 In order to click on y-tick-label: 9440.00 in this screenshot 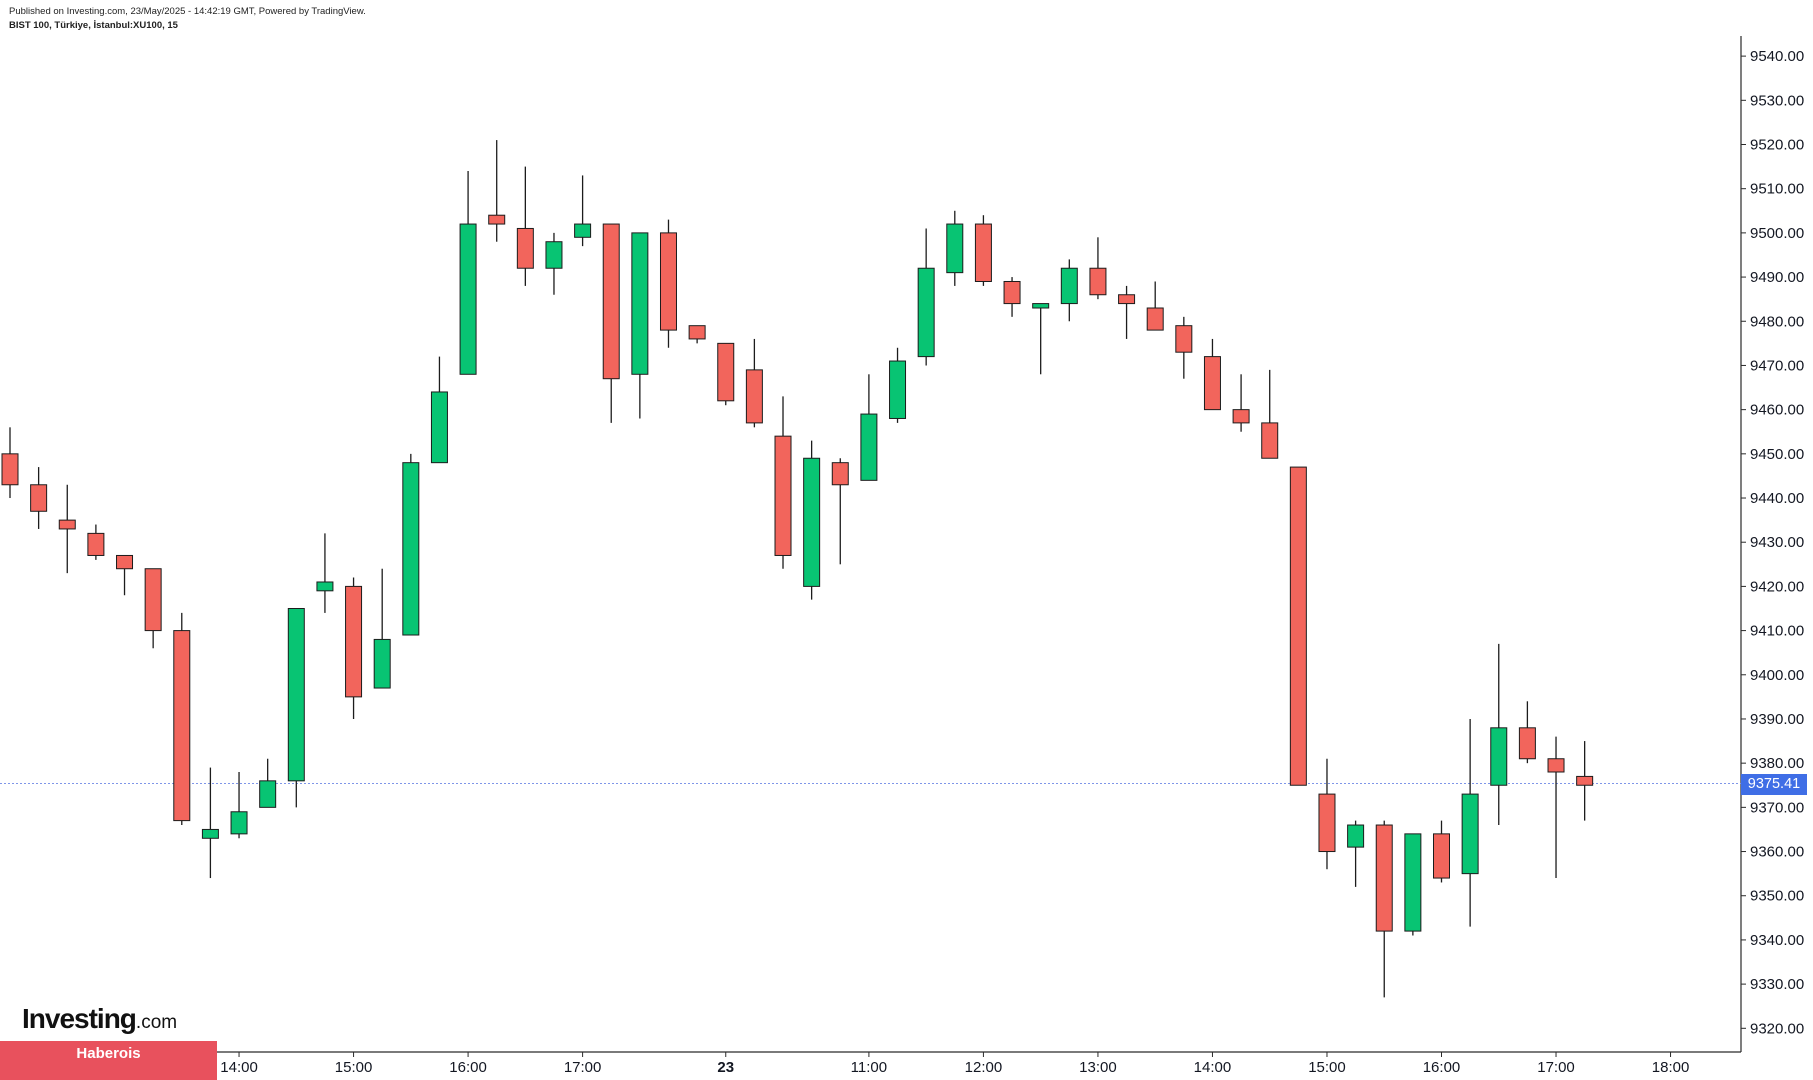, I will do `click(1777, 498)`.